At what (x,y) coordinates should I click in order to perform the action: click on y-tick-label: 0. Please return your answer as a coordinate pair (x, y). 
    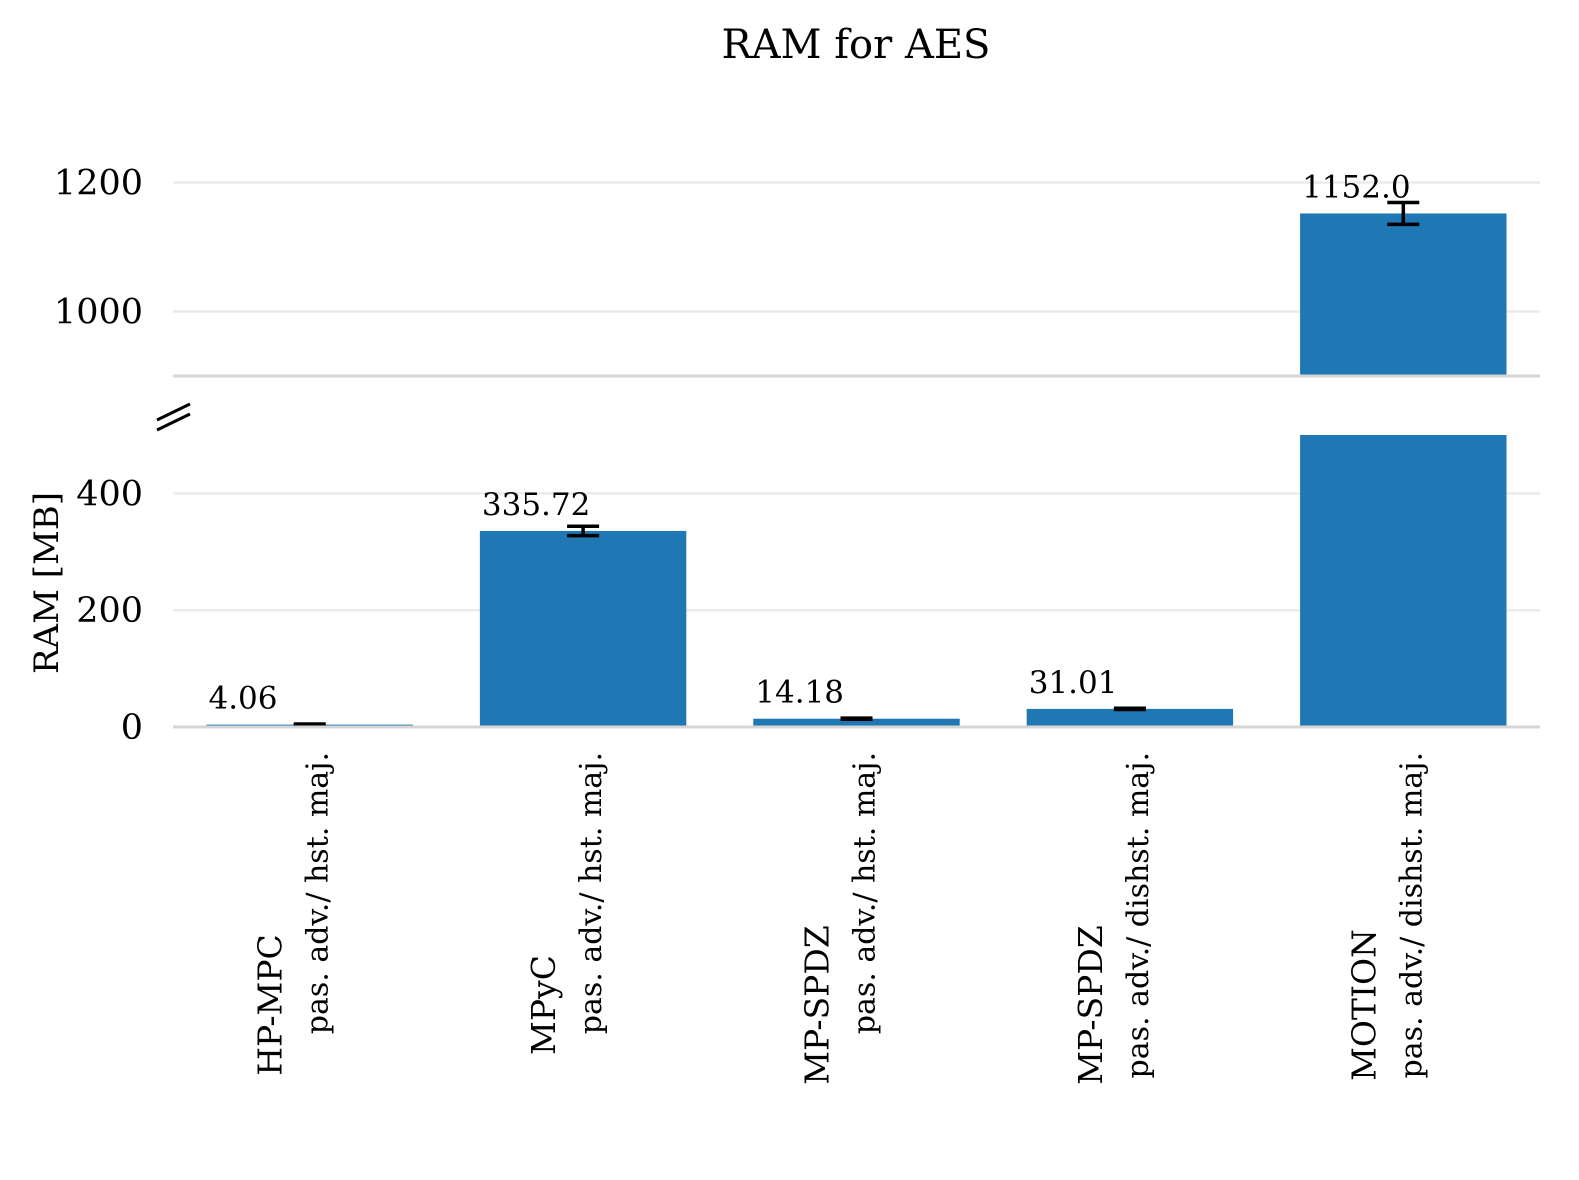
    Looking at the image, I should click on (132, 728).